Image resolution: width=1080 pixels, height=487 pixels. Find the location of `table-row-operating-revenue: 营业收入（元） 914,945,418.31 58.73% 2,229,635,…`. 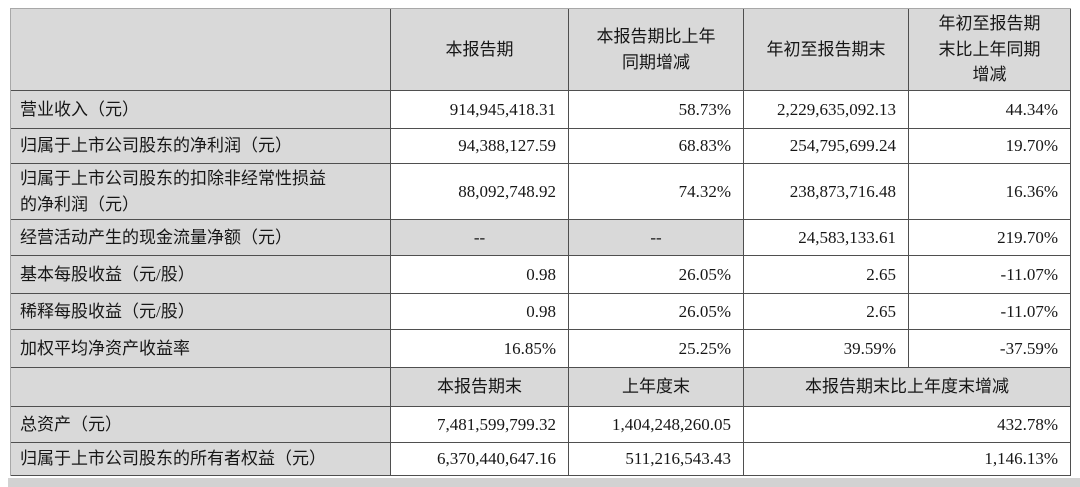

table-row-operating-revenue: 营业收入（元） 914,945,418.31 58.73% 2,229,635,… is located at coordinates (541, 110).